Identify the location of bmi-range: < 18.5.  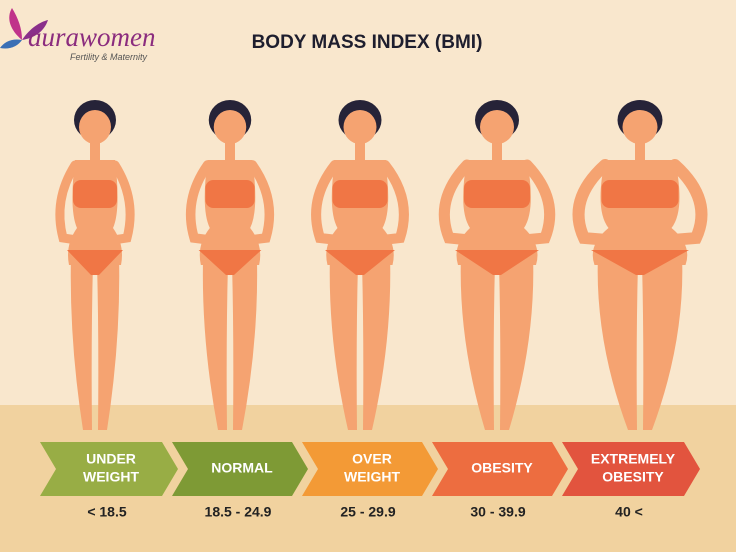
(107, 512).